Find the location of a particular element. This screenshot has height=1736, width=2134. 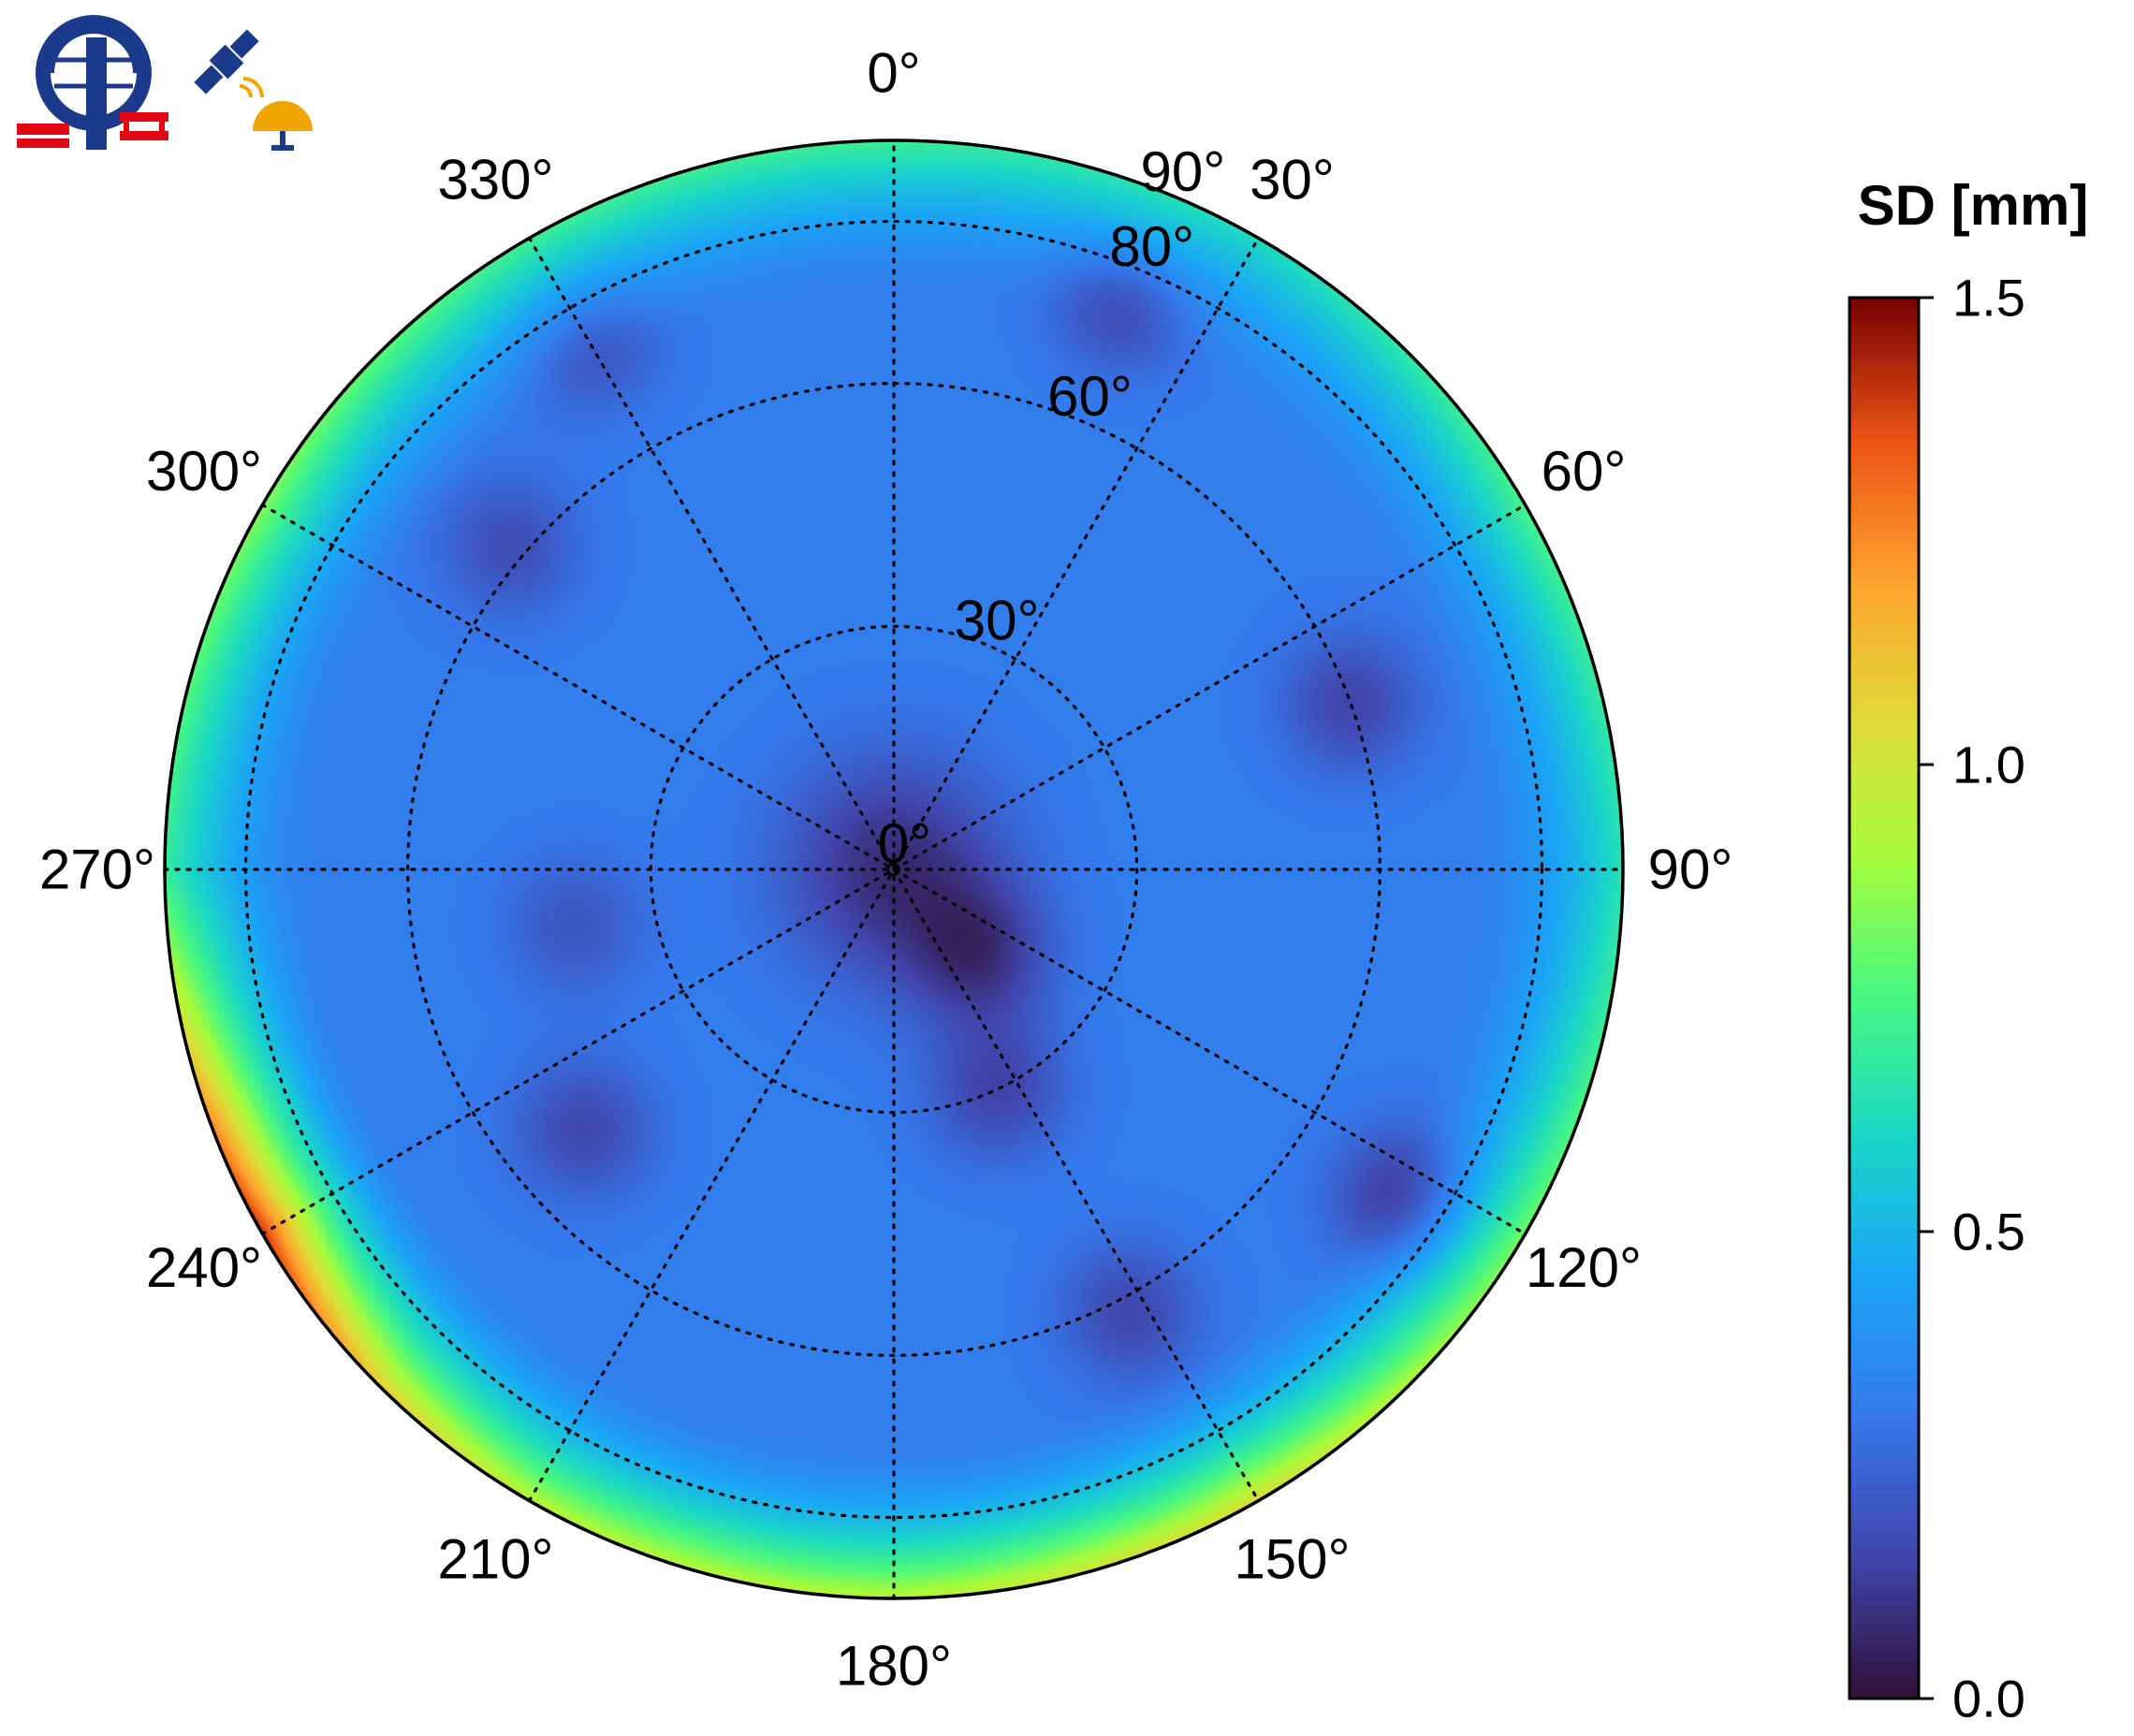

azimuth-tick-label: 120° is located at coordinates (1584, 1268).